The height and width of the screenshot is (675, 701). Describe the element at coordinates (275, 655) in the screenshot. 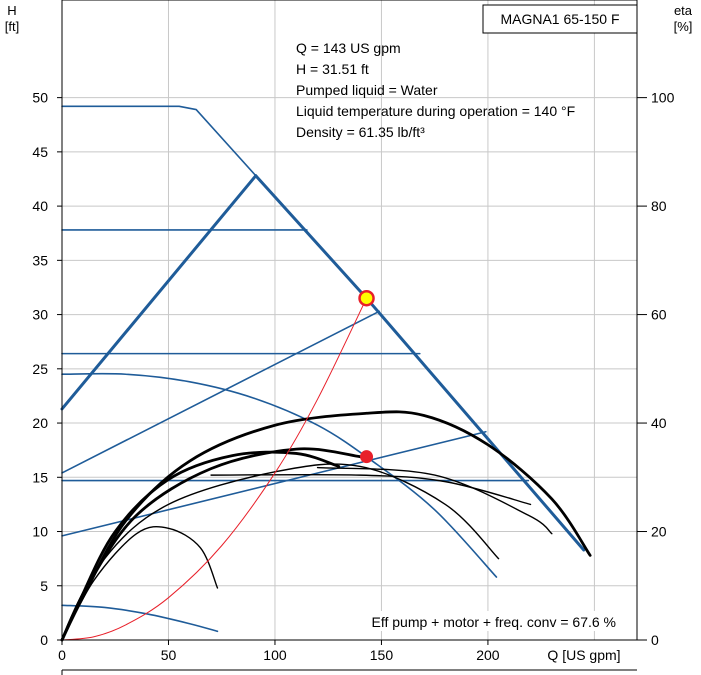

I see `x-tick-label: 100` at that location.